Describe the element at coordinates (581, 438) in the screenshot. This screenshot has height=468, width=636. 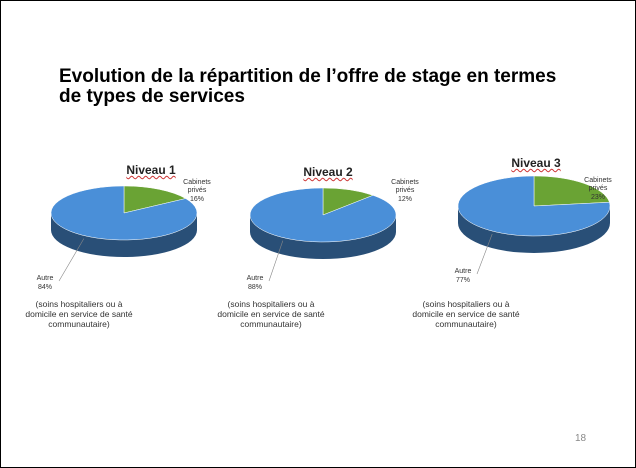
I see `page-number: 18` at that location.